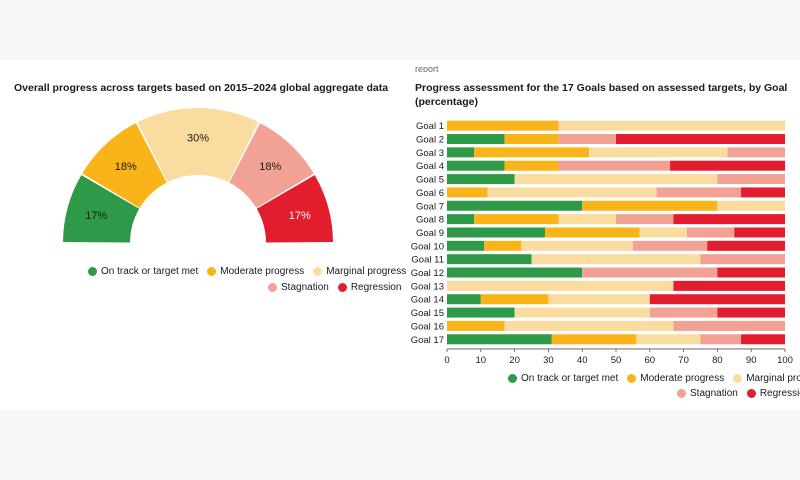  I want to click on x-tick-label: 0, so click(446, 360).